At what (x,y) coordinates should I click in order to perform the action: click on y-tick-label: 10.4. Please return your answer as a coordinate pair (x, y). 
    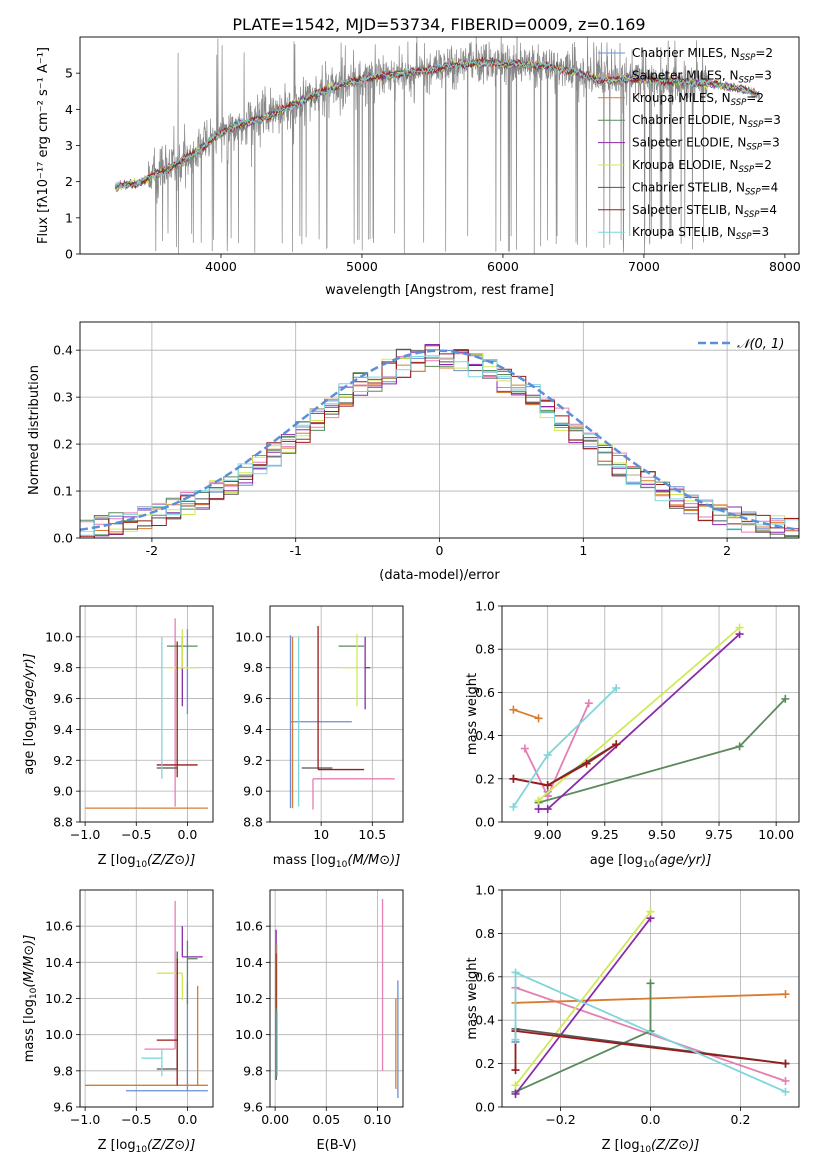
    Looking at the image, I should click on (249, 962).